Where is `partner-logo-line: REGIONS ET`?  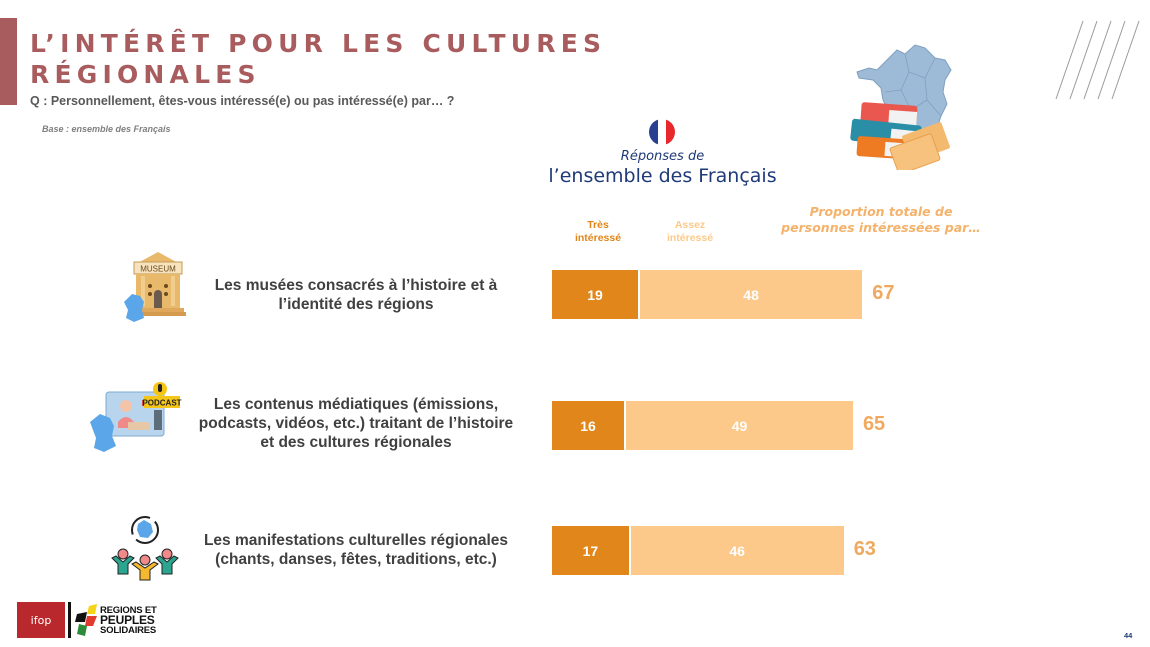
partner-logo-line: REGIONS ET is located at coordinates (128, 610).